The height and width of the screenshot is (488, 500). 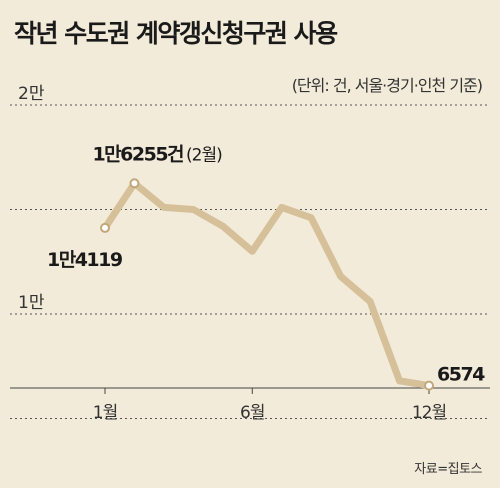 I want to click on y-tick-labels: 2만 1만, so click(x=31, y=198).